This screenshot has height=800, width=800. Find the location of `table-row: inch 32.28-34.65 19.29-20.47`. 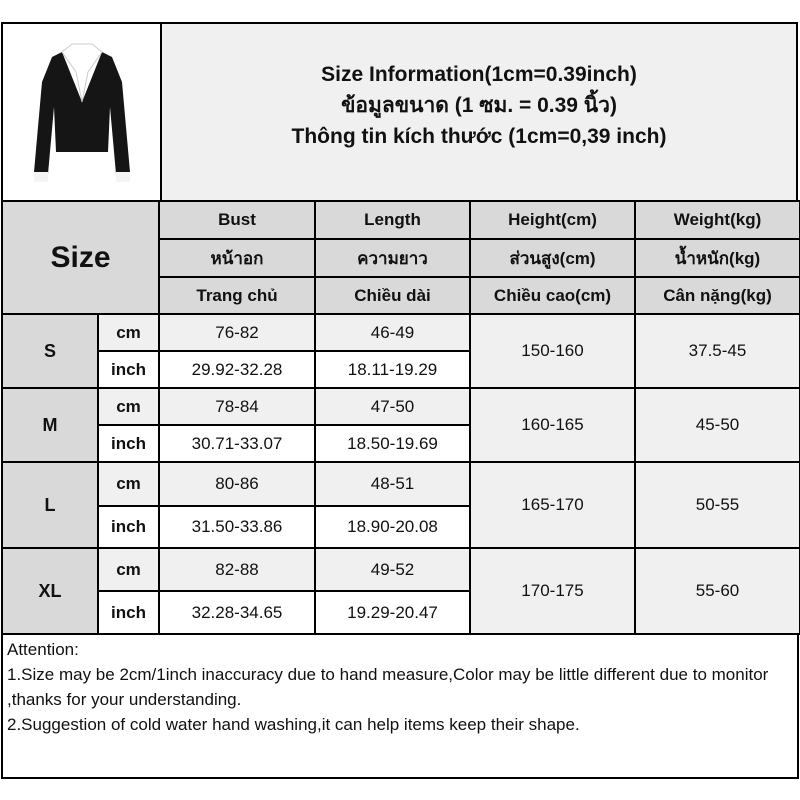

table-row: inch 32.28-34.65 19.29-20.47 is located at coordinates (401, 612).